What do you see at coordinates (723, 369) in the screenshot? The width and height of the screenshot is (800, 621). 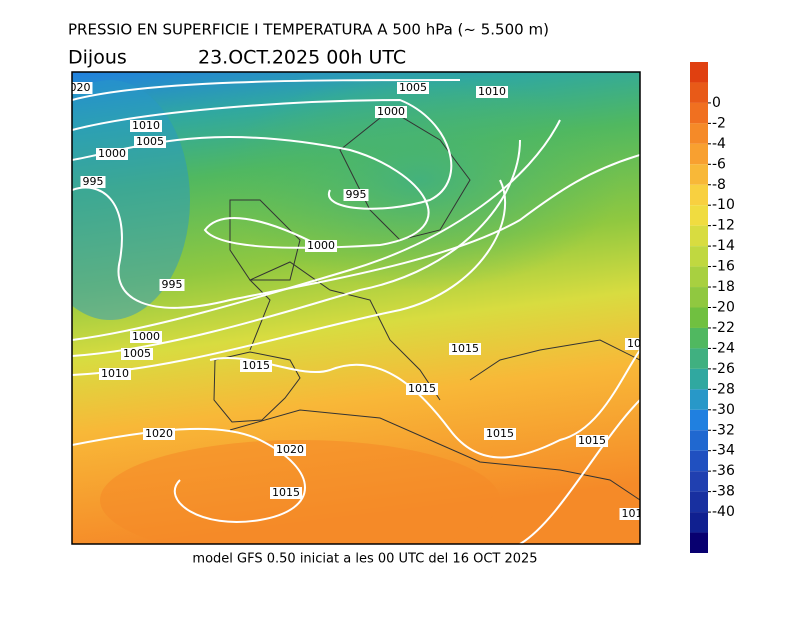 I see `colorbar-tick-label: -26` at bounding box center [723, 369].